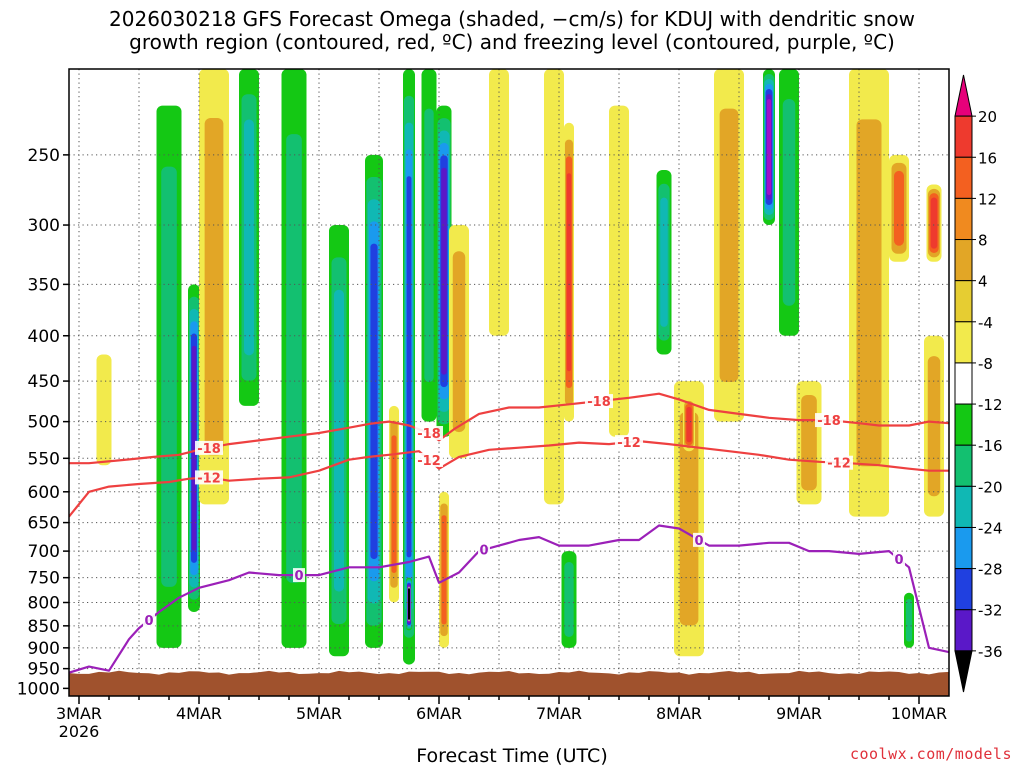  I want to click on contour-label-dgz_bottom-1: -12, so click(429, 461).